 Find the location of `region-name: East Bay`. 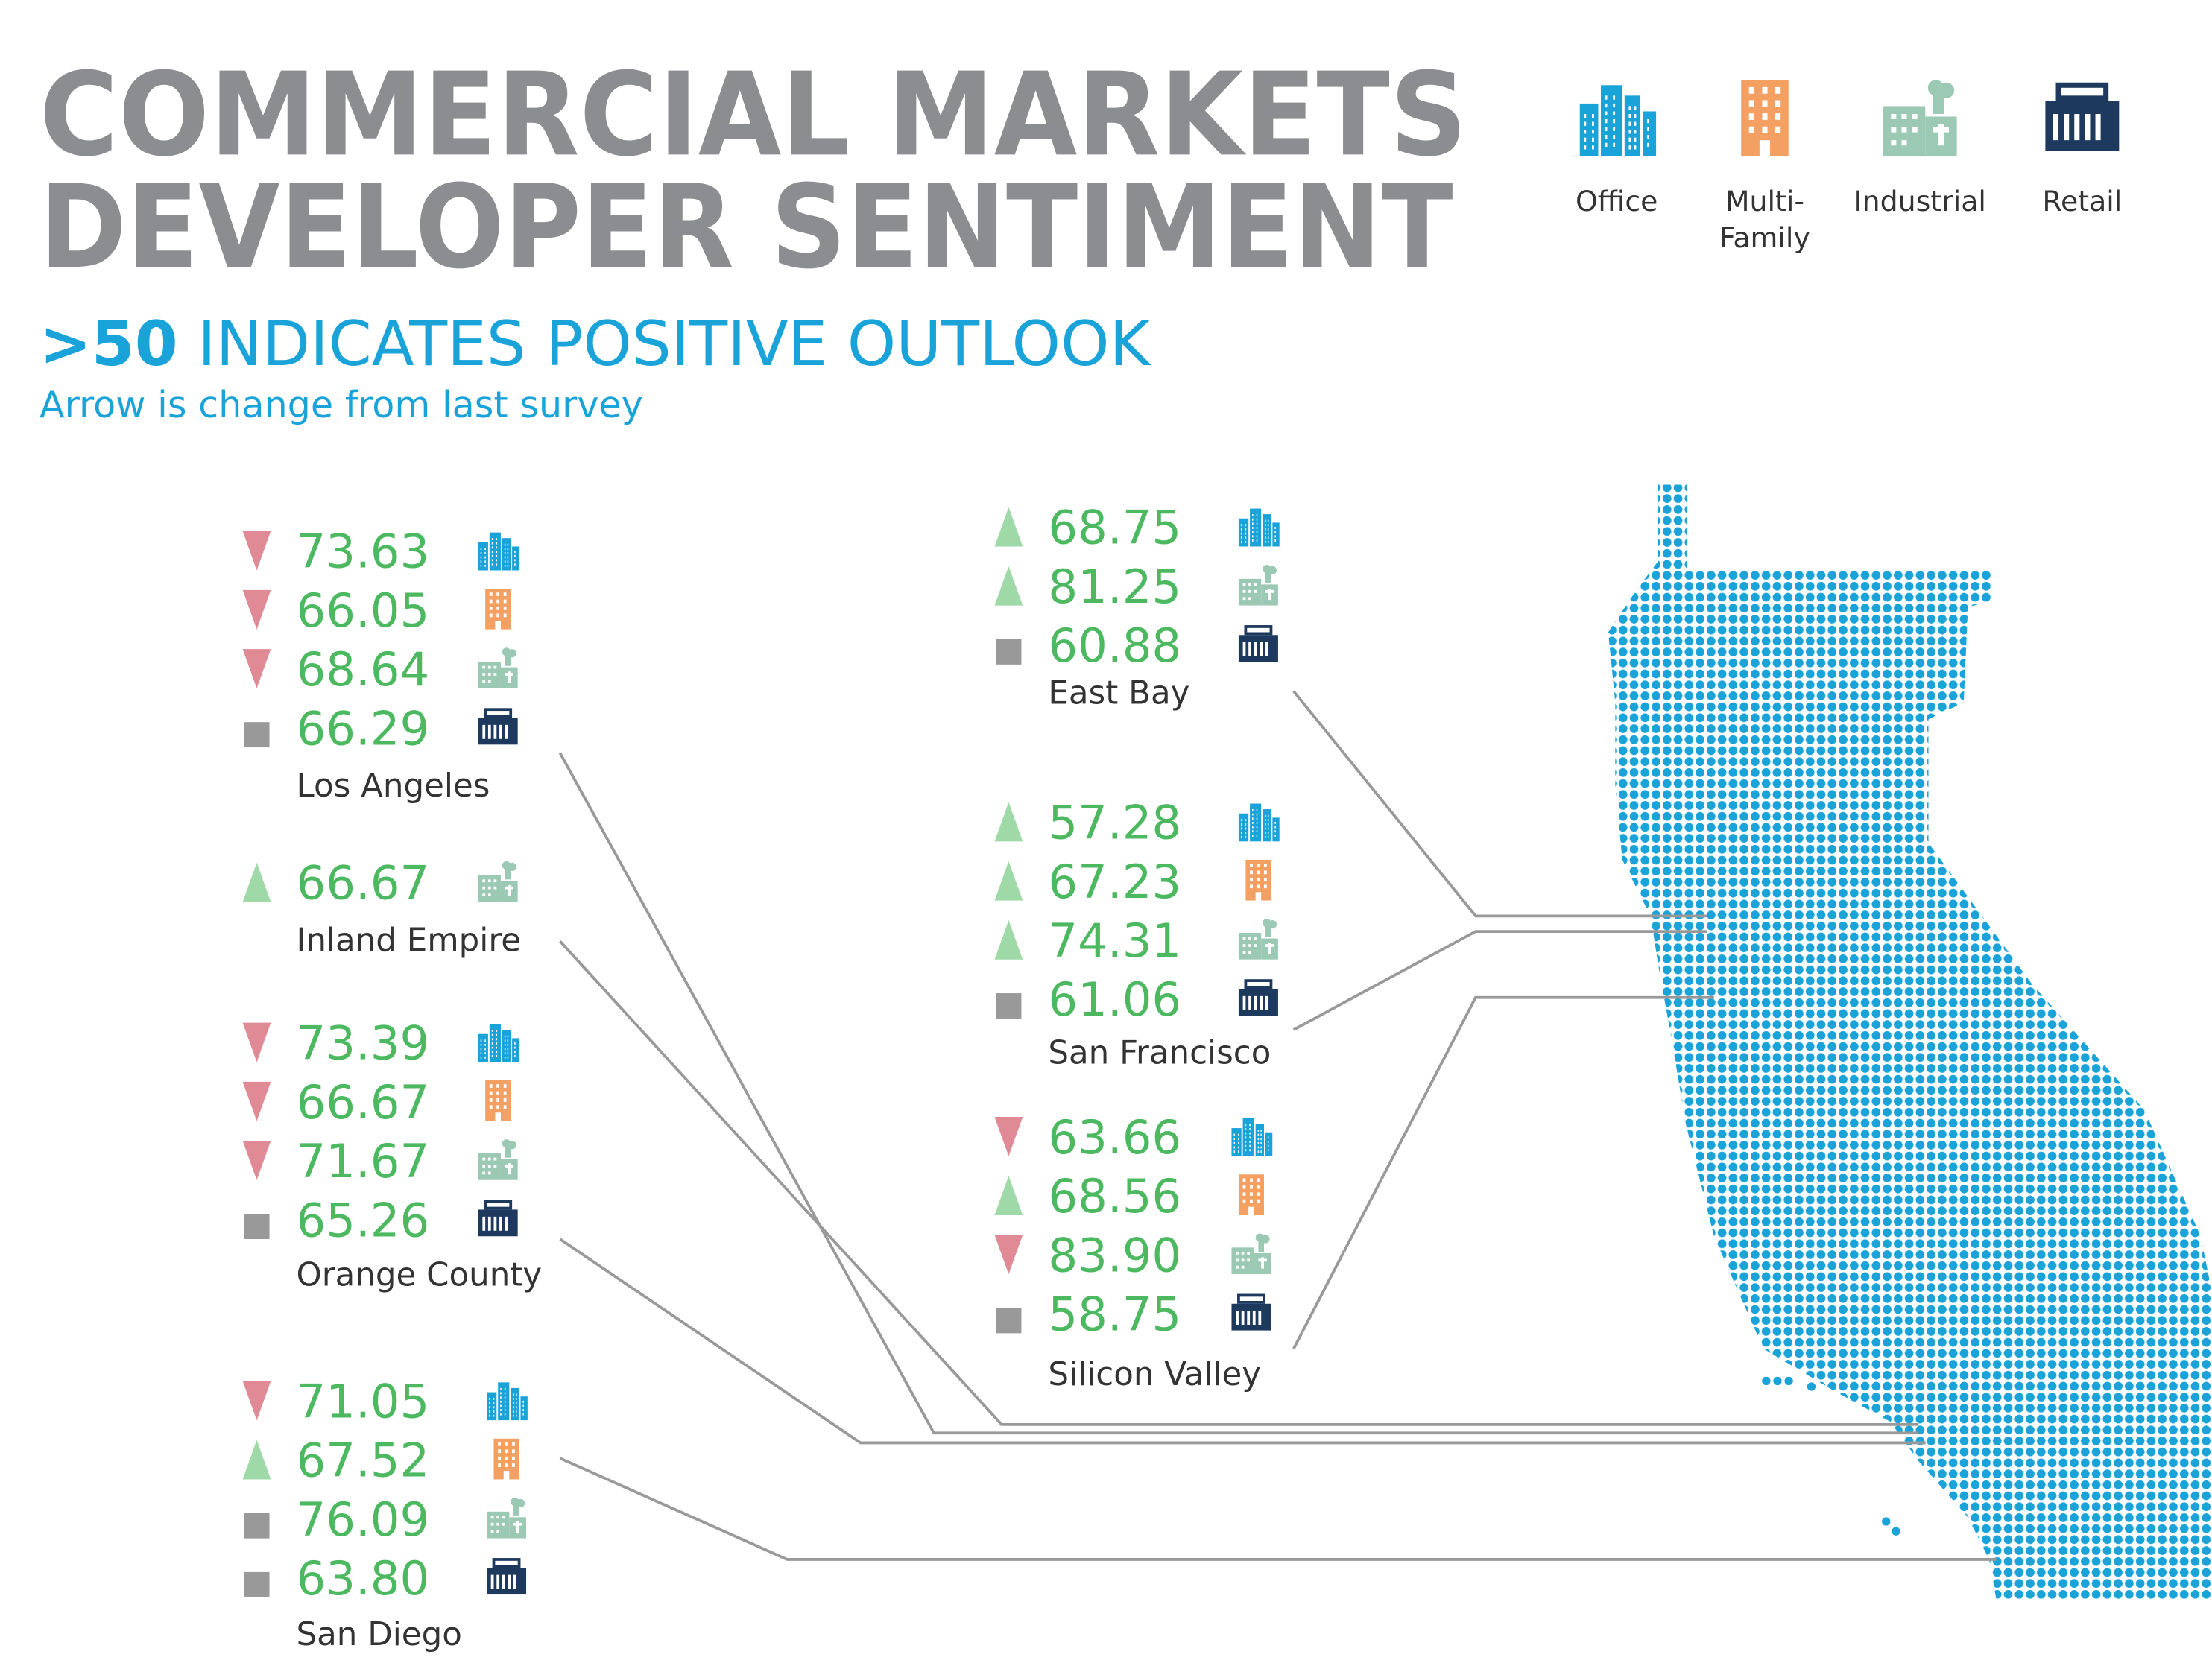

region-name: East Bay is located at coordinates (1118, 693).